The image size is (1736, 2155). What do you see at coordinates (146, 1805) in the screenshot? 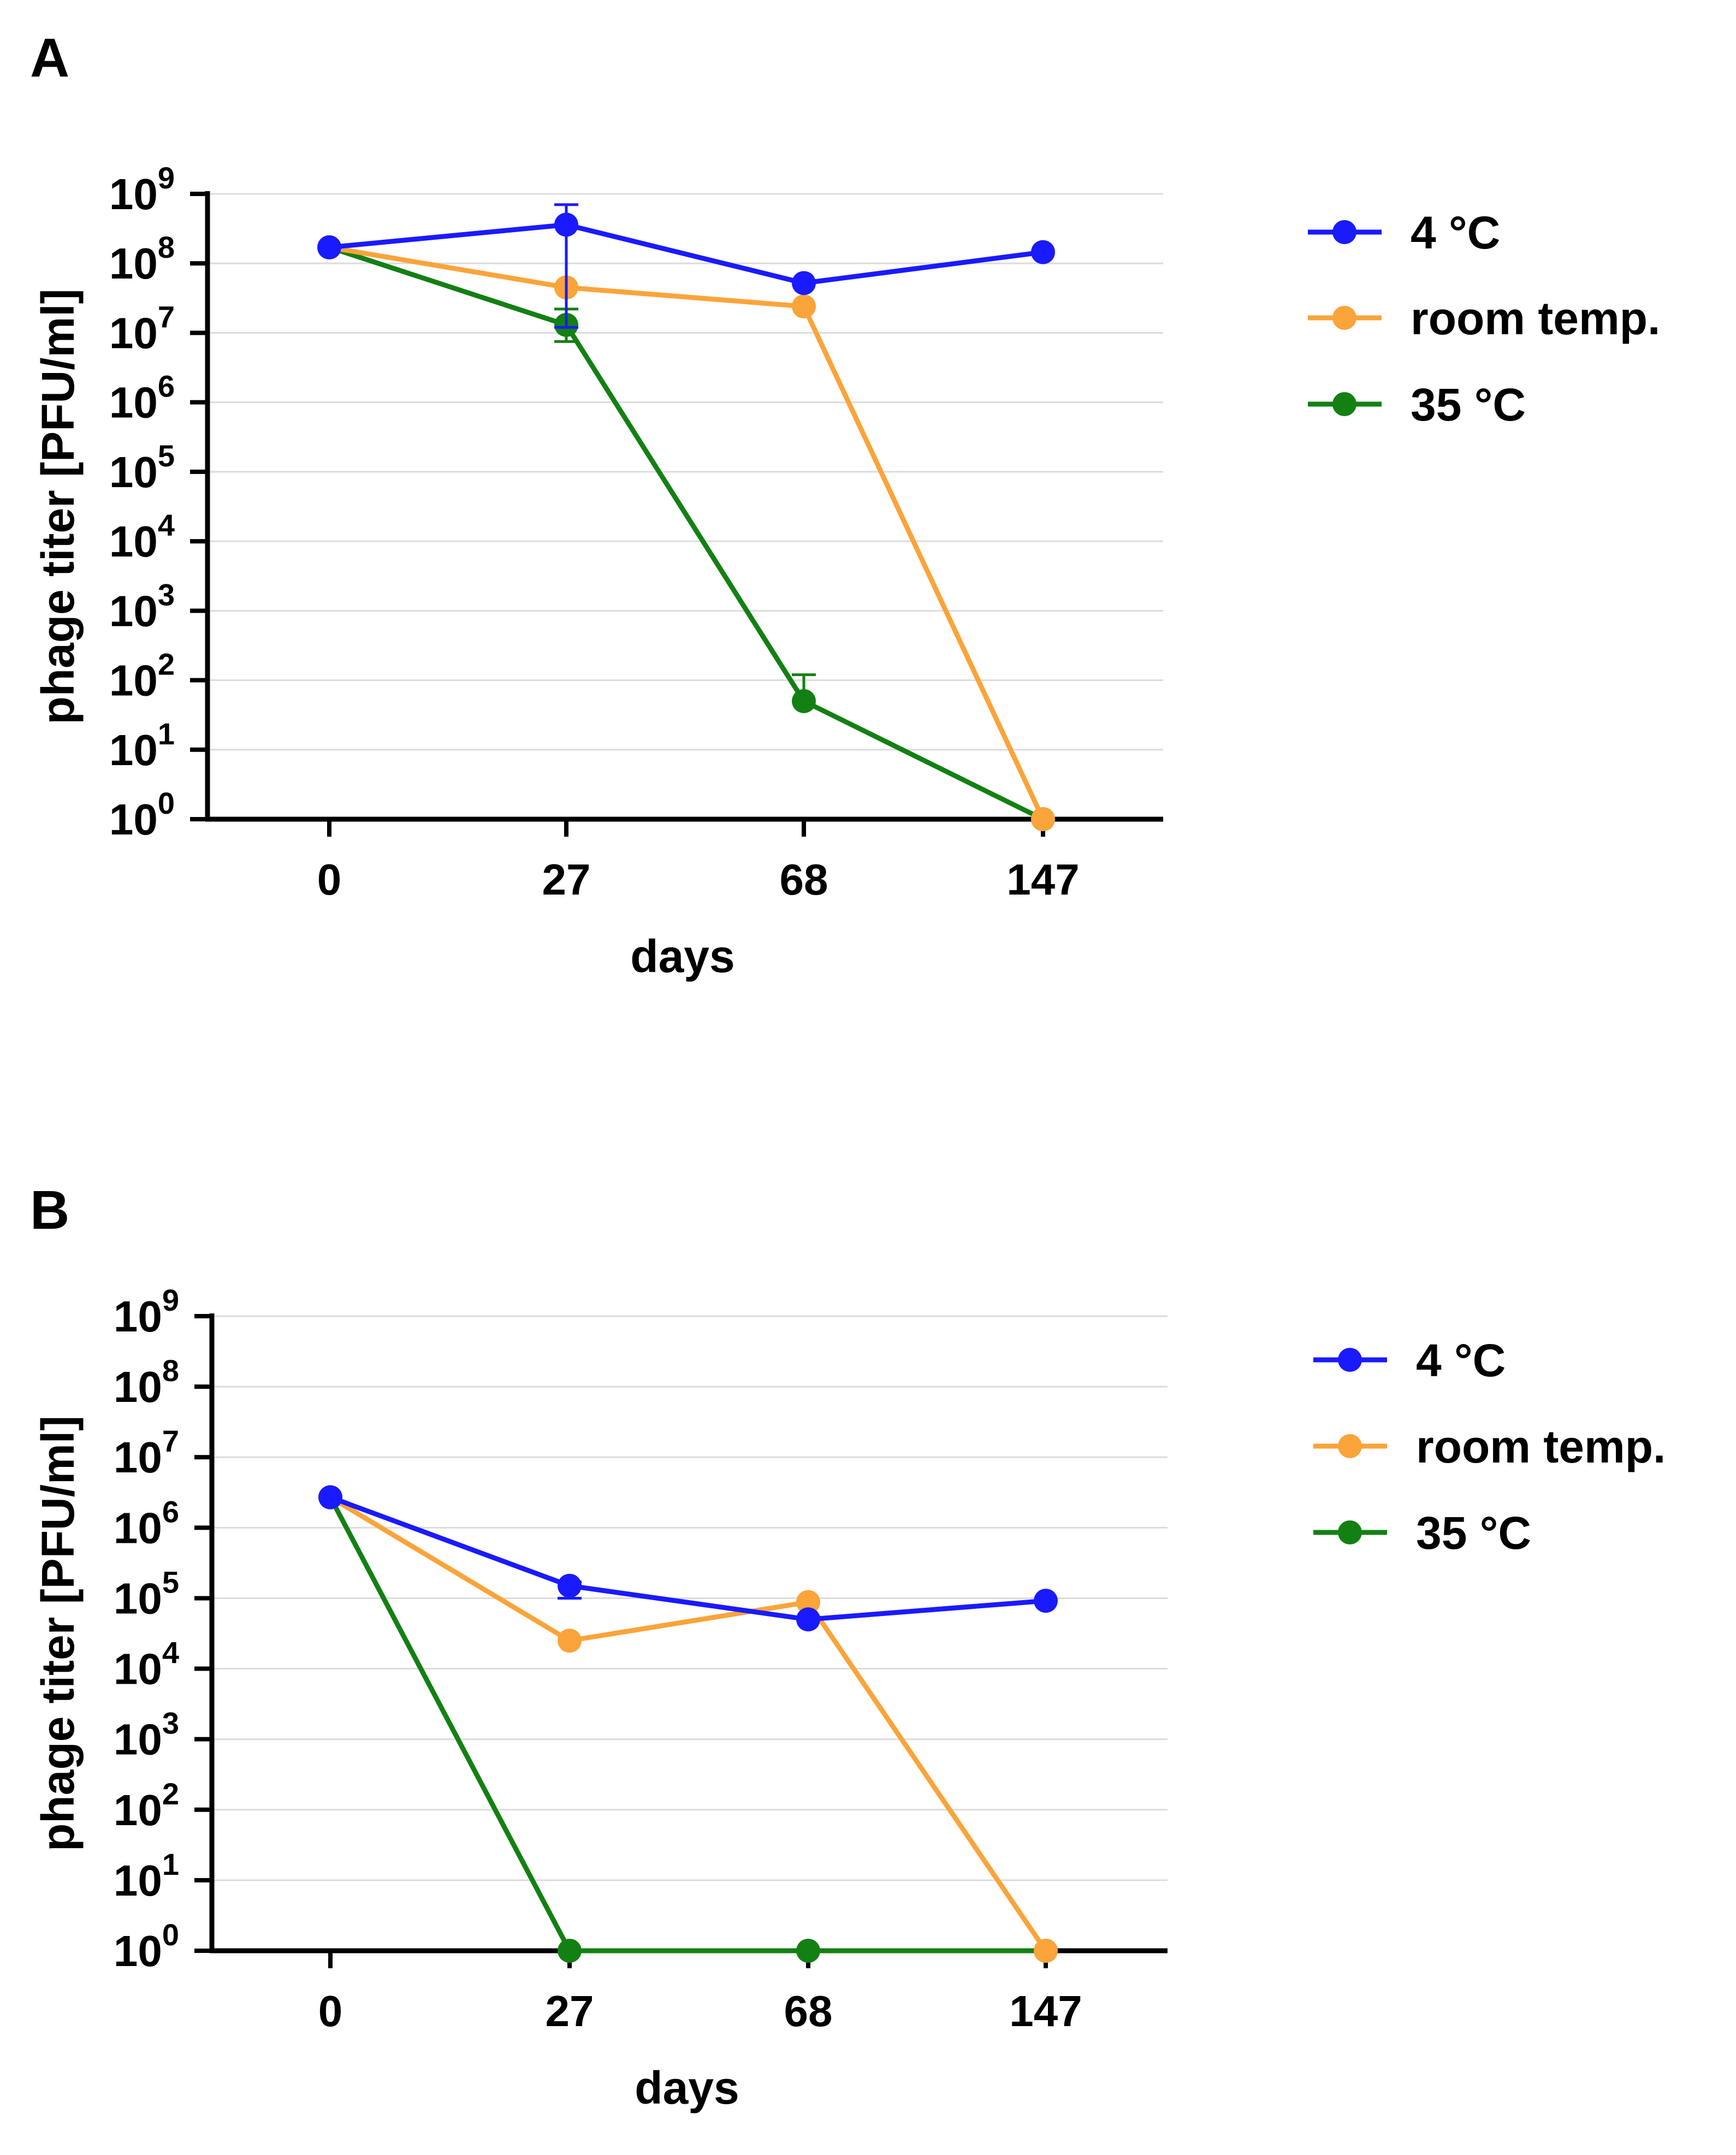
I see `y-tick-label: 10²` at bounding box center [146, 1805].